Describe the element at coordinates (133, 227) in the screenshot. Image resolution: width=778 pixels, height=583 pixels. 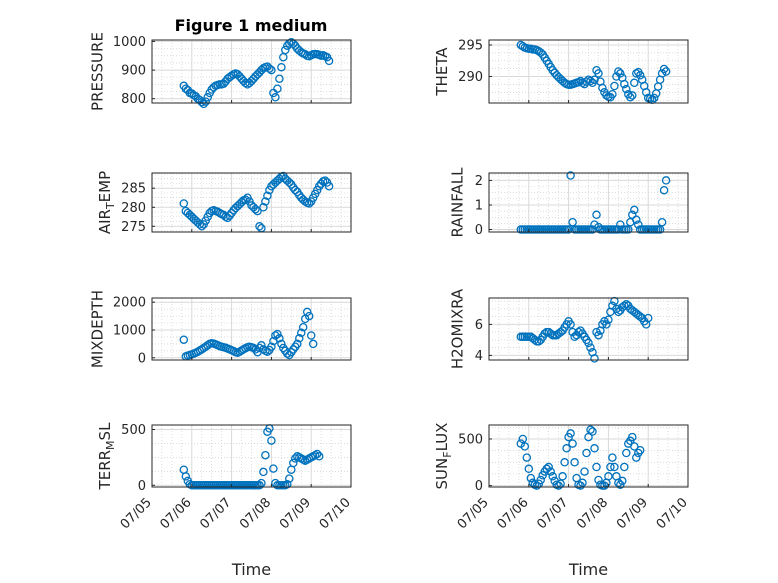
I see `y-tick-label: 275` at that location.